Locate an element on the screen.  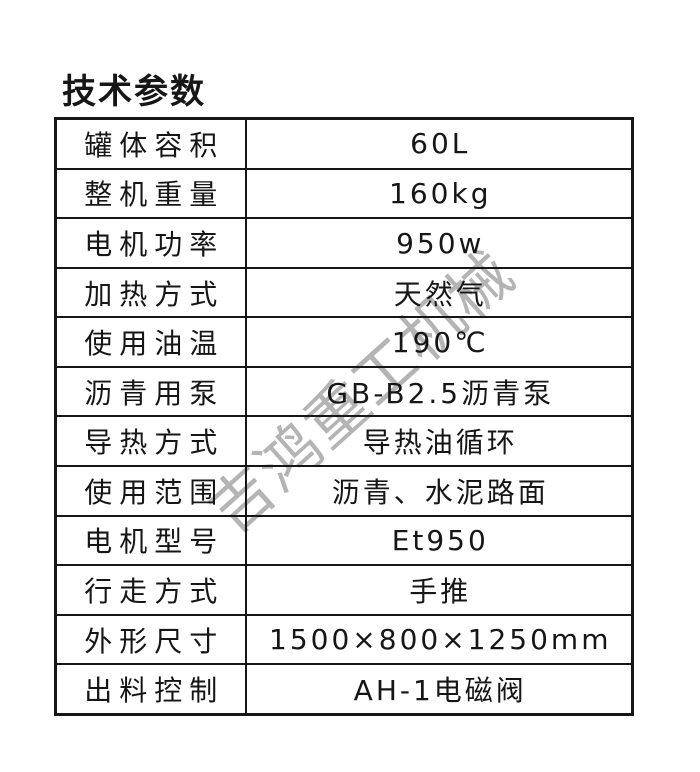
table-row: 导热方式 导热油循环 is located at coordinates (344, 441).